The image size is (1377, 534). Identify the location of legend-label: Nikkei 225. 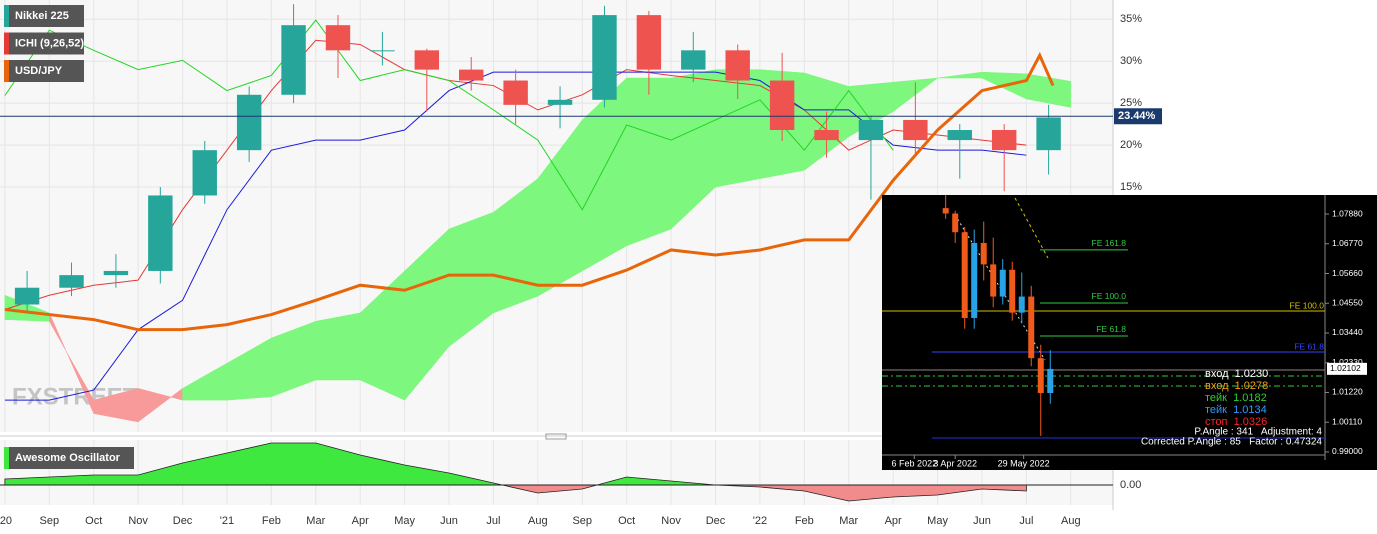
(42, 16).